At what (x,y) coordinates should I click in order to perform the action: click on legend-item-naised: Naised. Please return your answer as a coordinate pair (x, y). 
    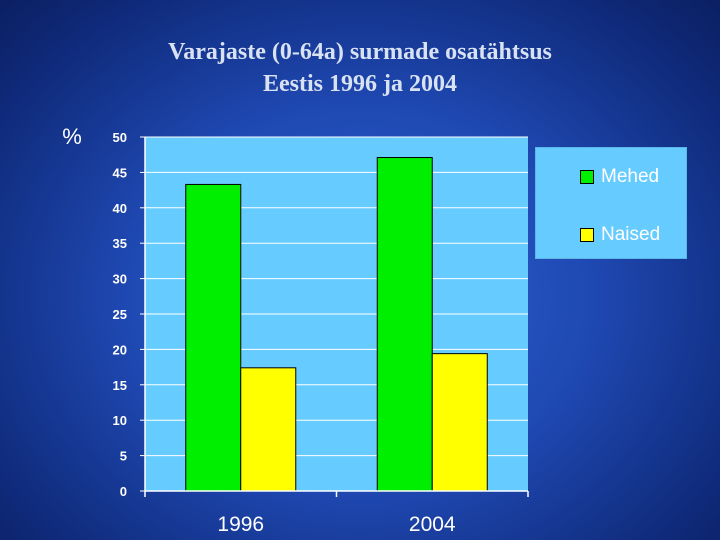
    Looking at the image, I should click on (620, 235).